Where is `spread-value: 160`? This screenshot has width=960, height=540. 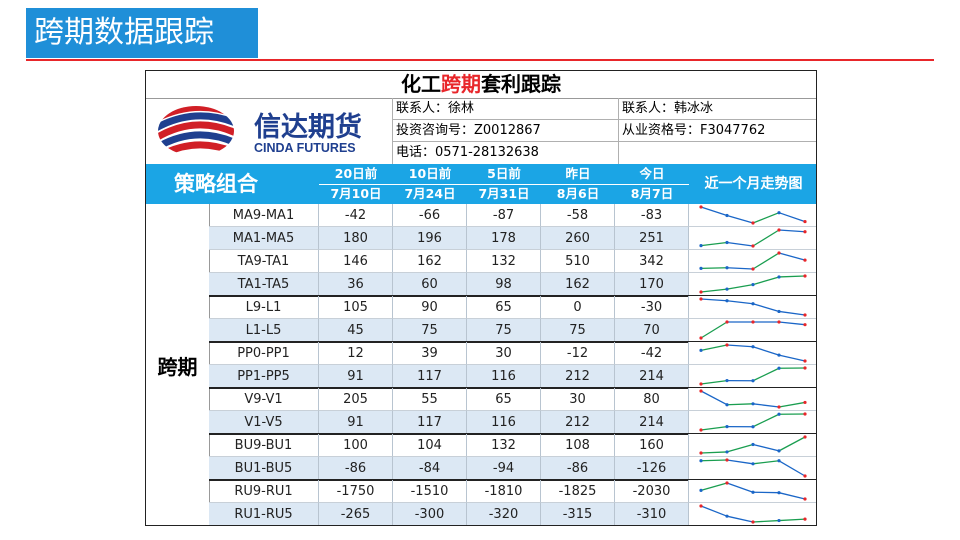
spread-value: 160 is located at coordinates (652, 445).